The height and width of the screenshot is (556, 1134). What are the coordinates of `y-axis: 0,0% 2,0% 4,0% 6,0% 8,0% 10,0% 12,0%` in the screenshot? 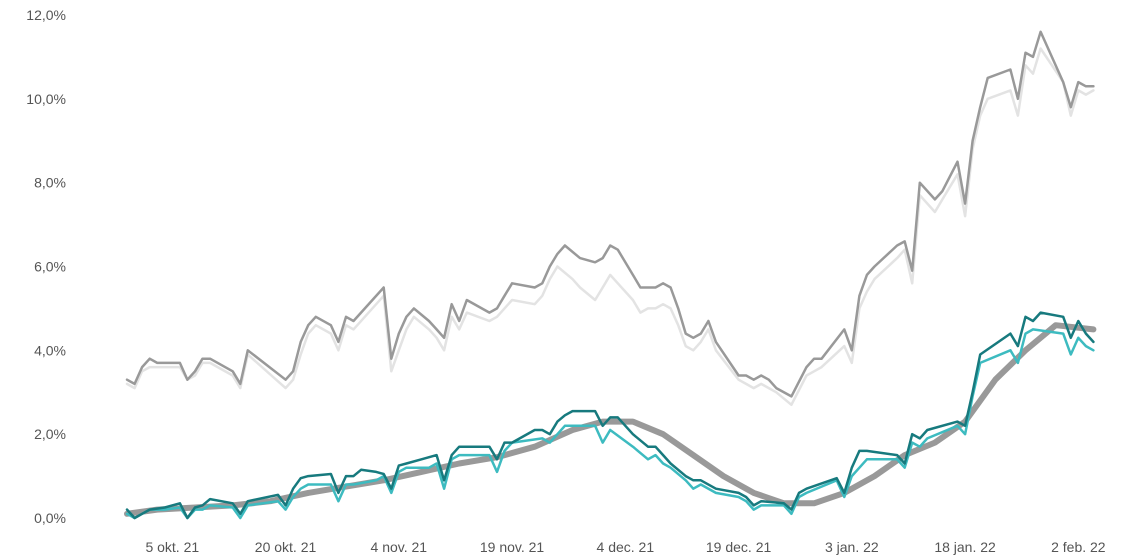 It's located at (46, 266).